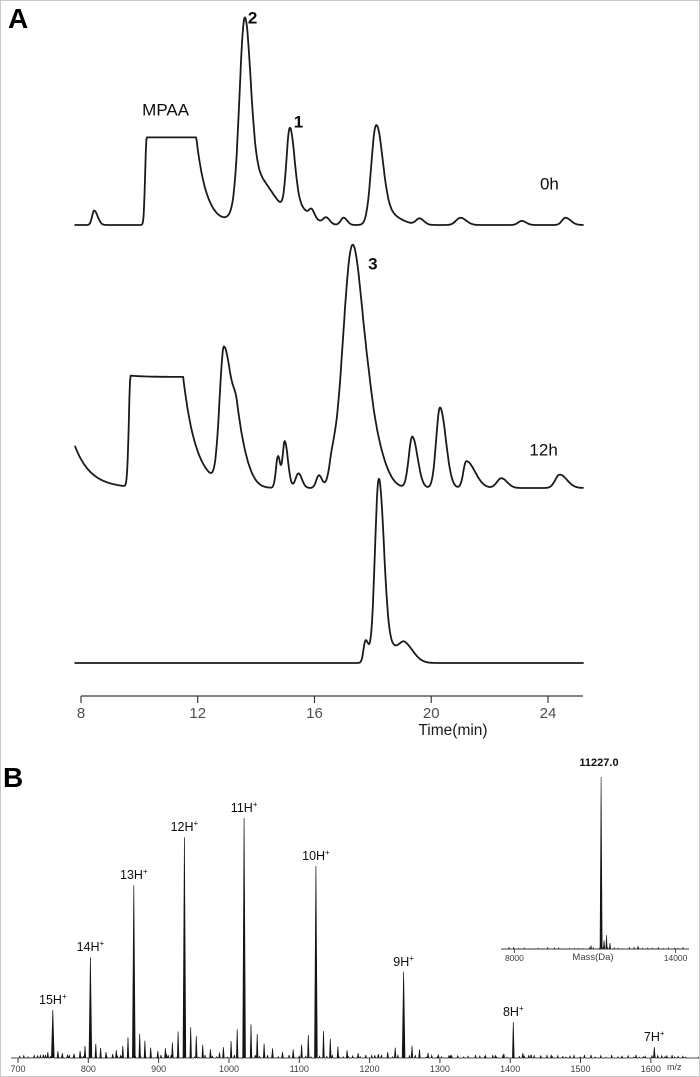 The image size is (700, 1077). Describe the element at coordinates (88, 1069) in the screenshot. I see `mz-tick-label-800: 800` at that location.